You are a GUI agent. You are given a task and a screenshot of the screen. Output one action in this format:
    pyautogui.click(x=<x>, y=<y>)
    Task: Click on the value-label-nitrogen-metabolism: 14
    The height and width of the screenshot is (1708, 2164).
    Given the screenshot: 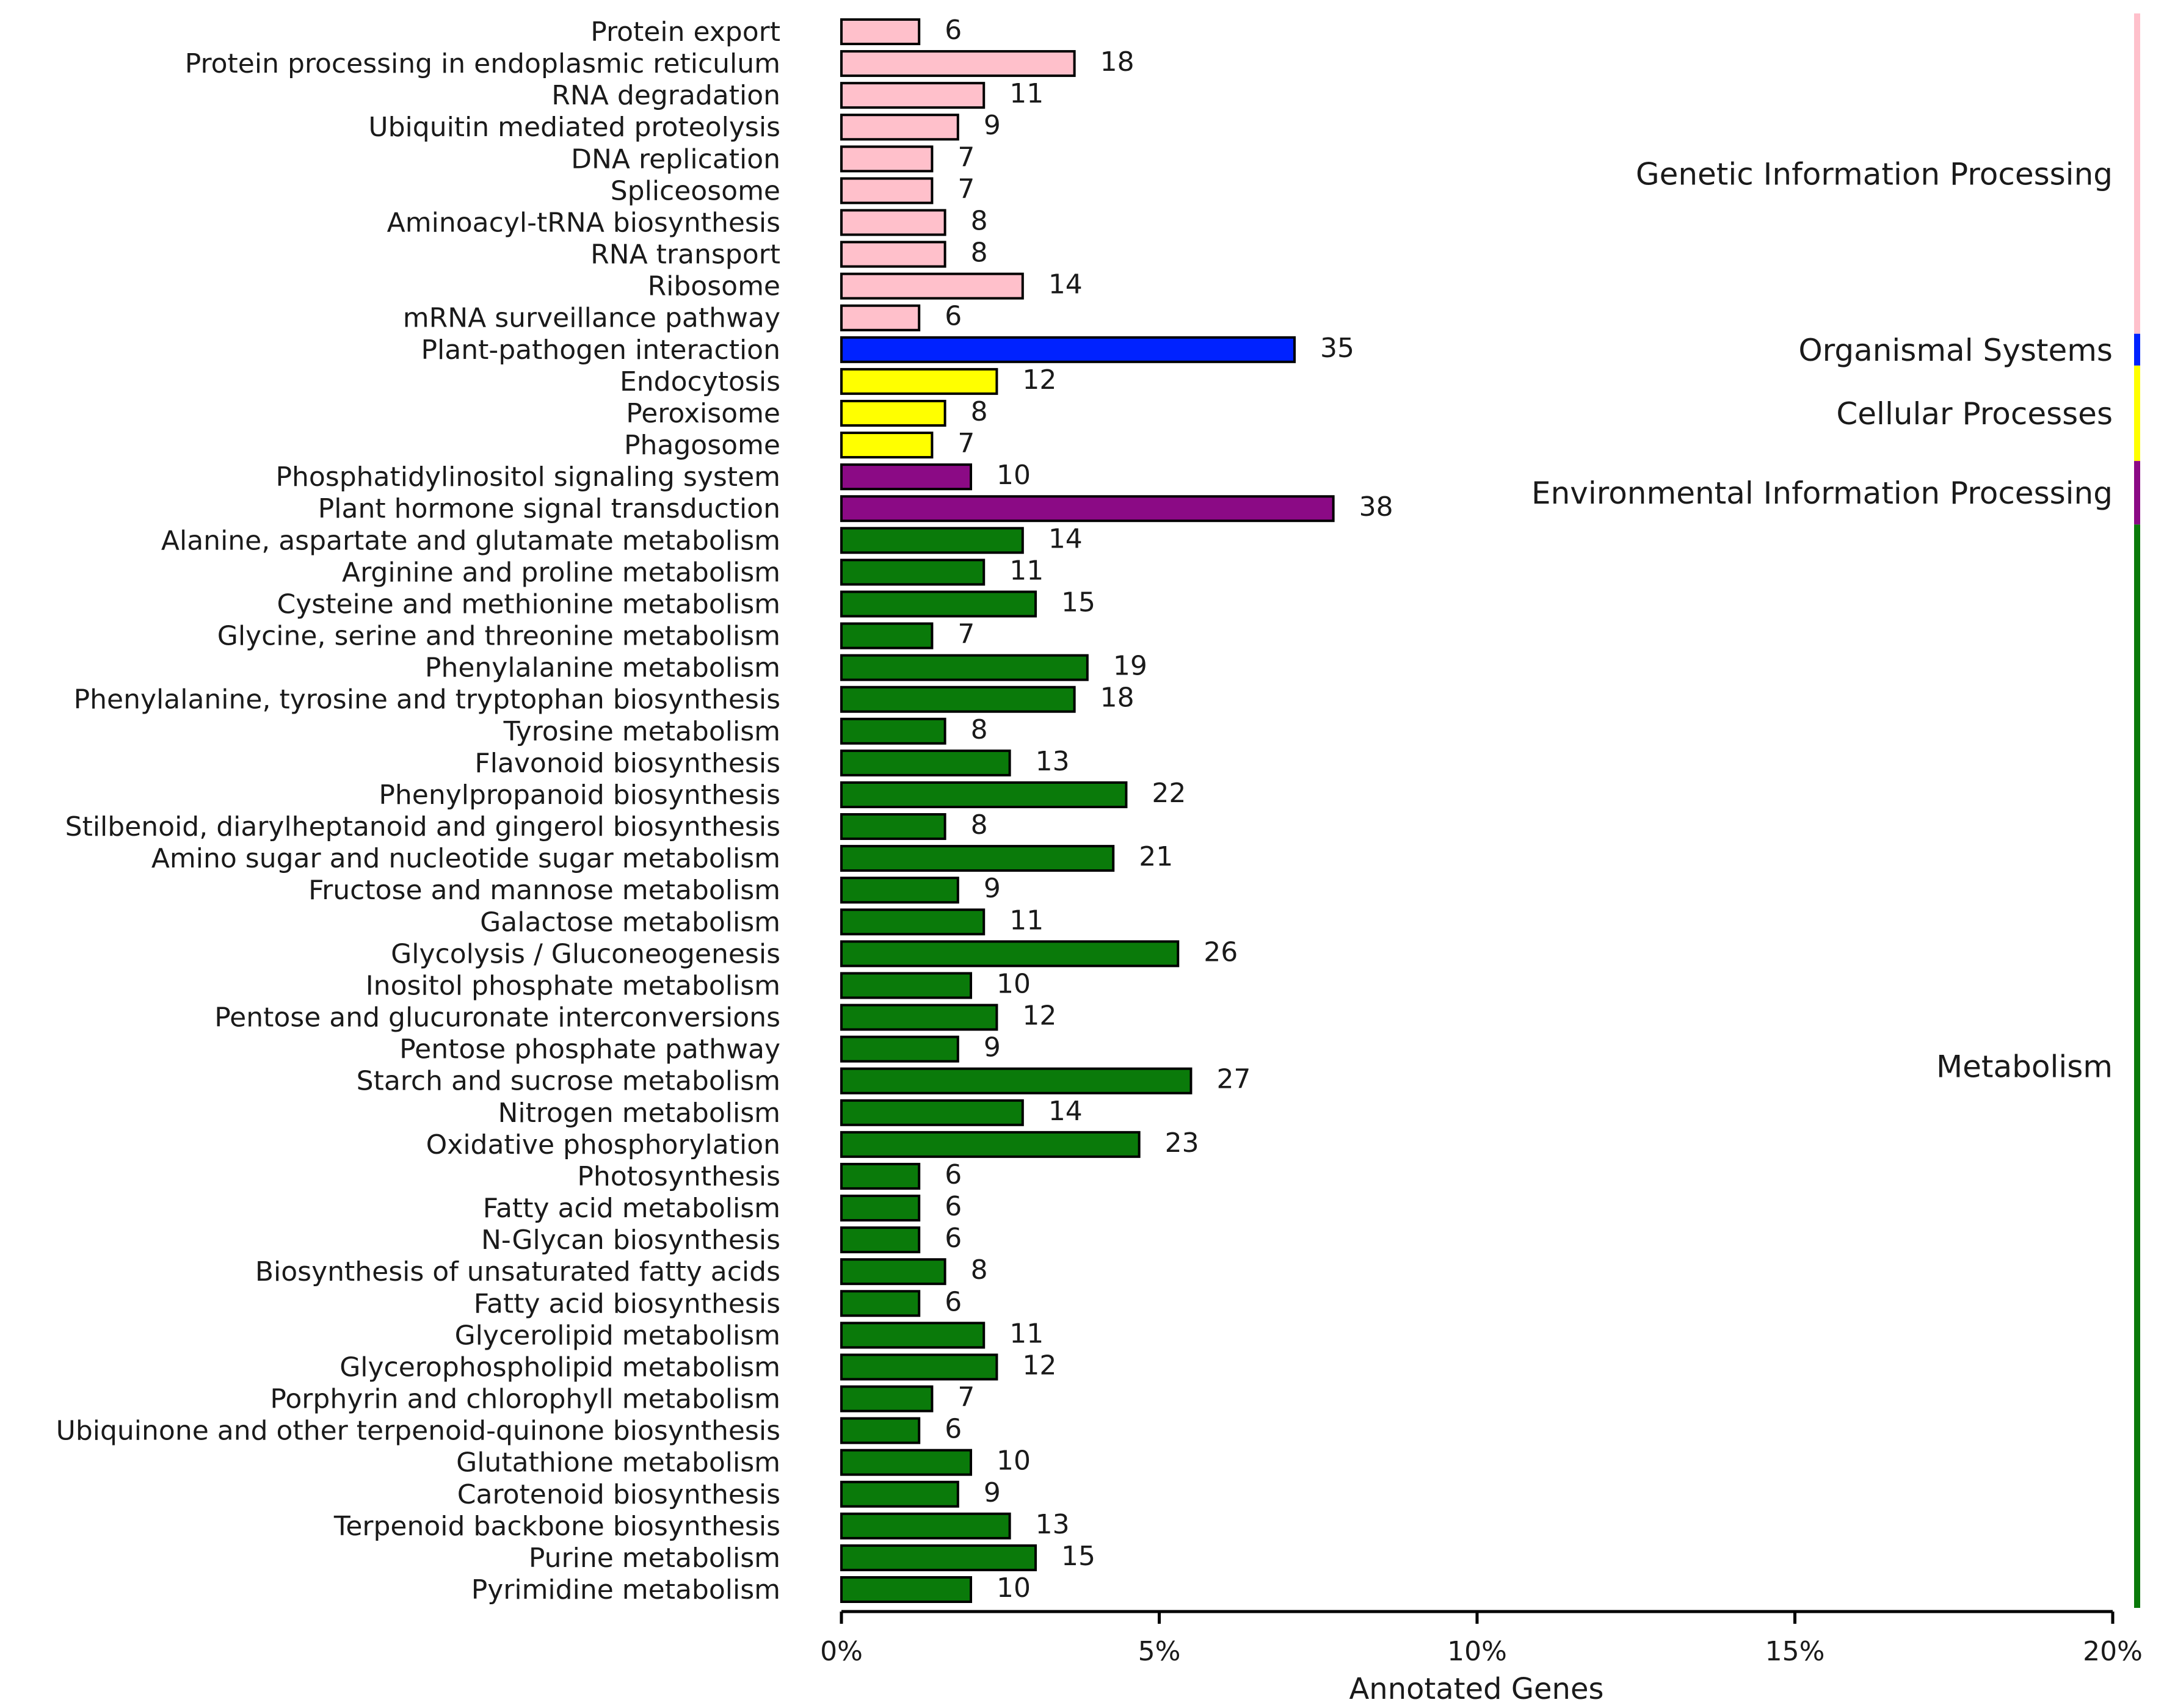 What is the action you would take?
    pyautogui.click(x=1065, y=1111)
    